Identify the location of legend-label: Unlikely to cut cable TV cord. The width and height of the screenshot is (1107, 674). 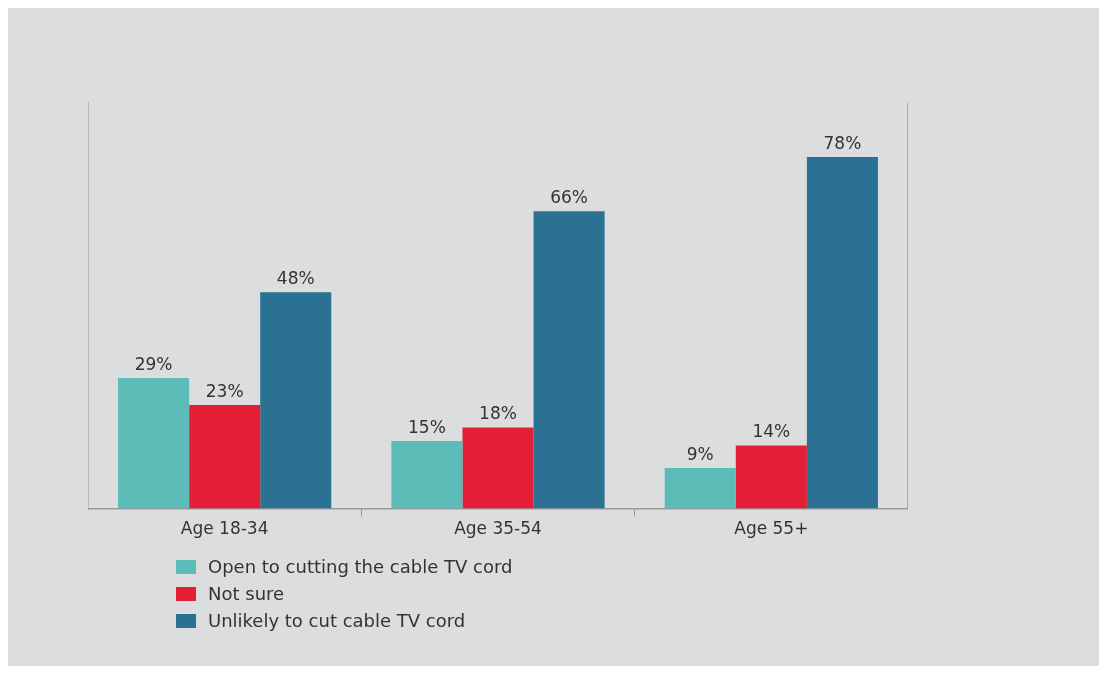
(337, 620).